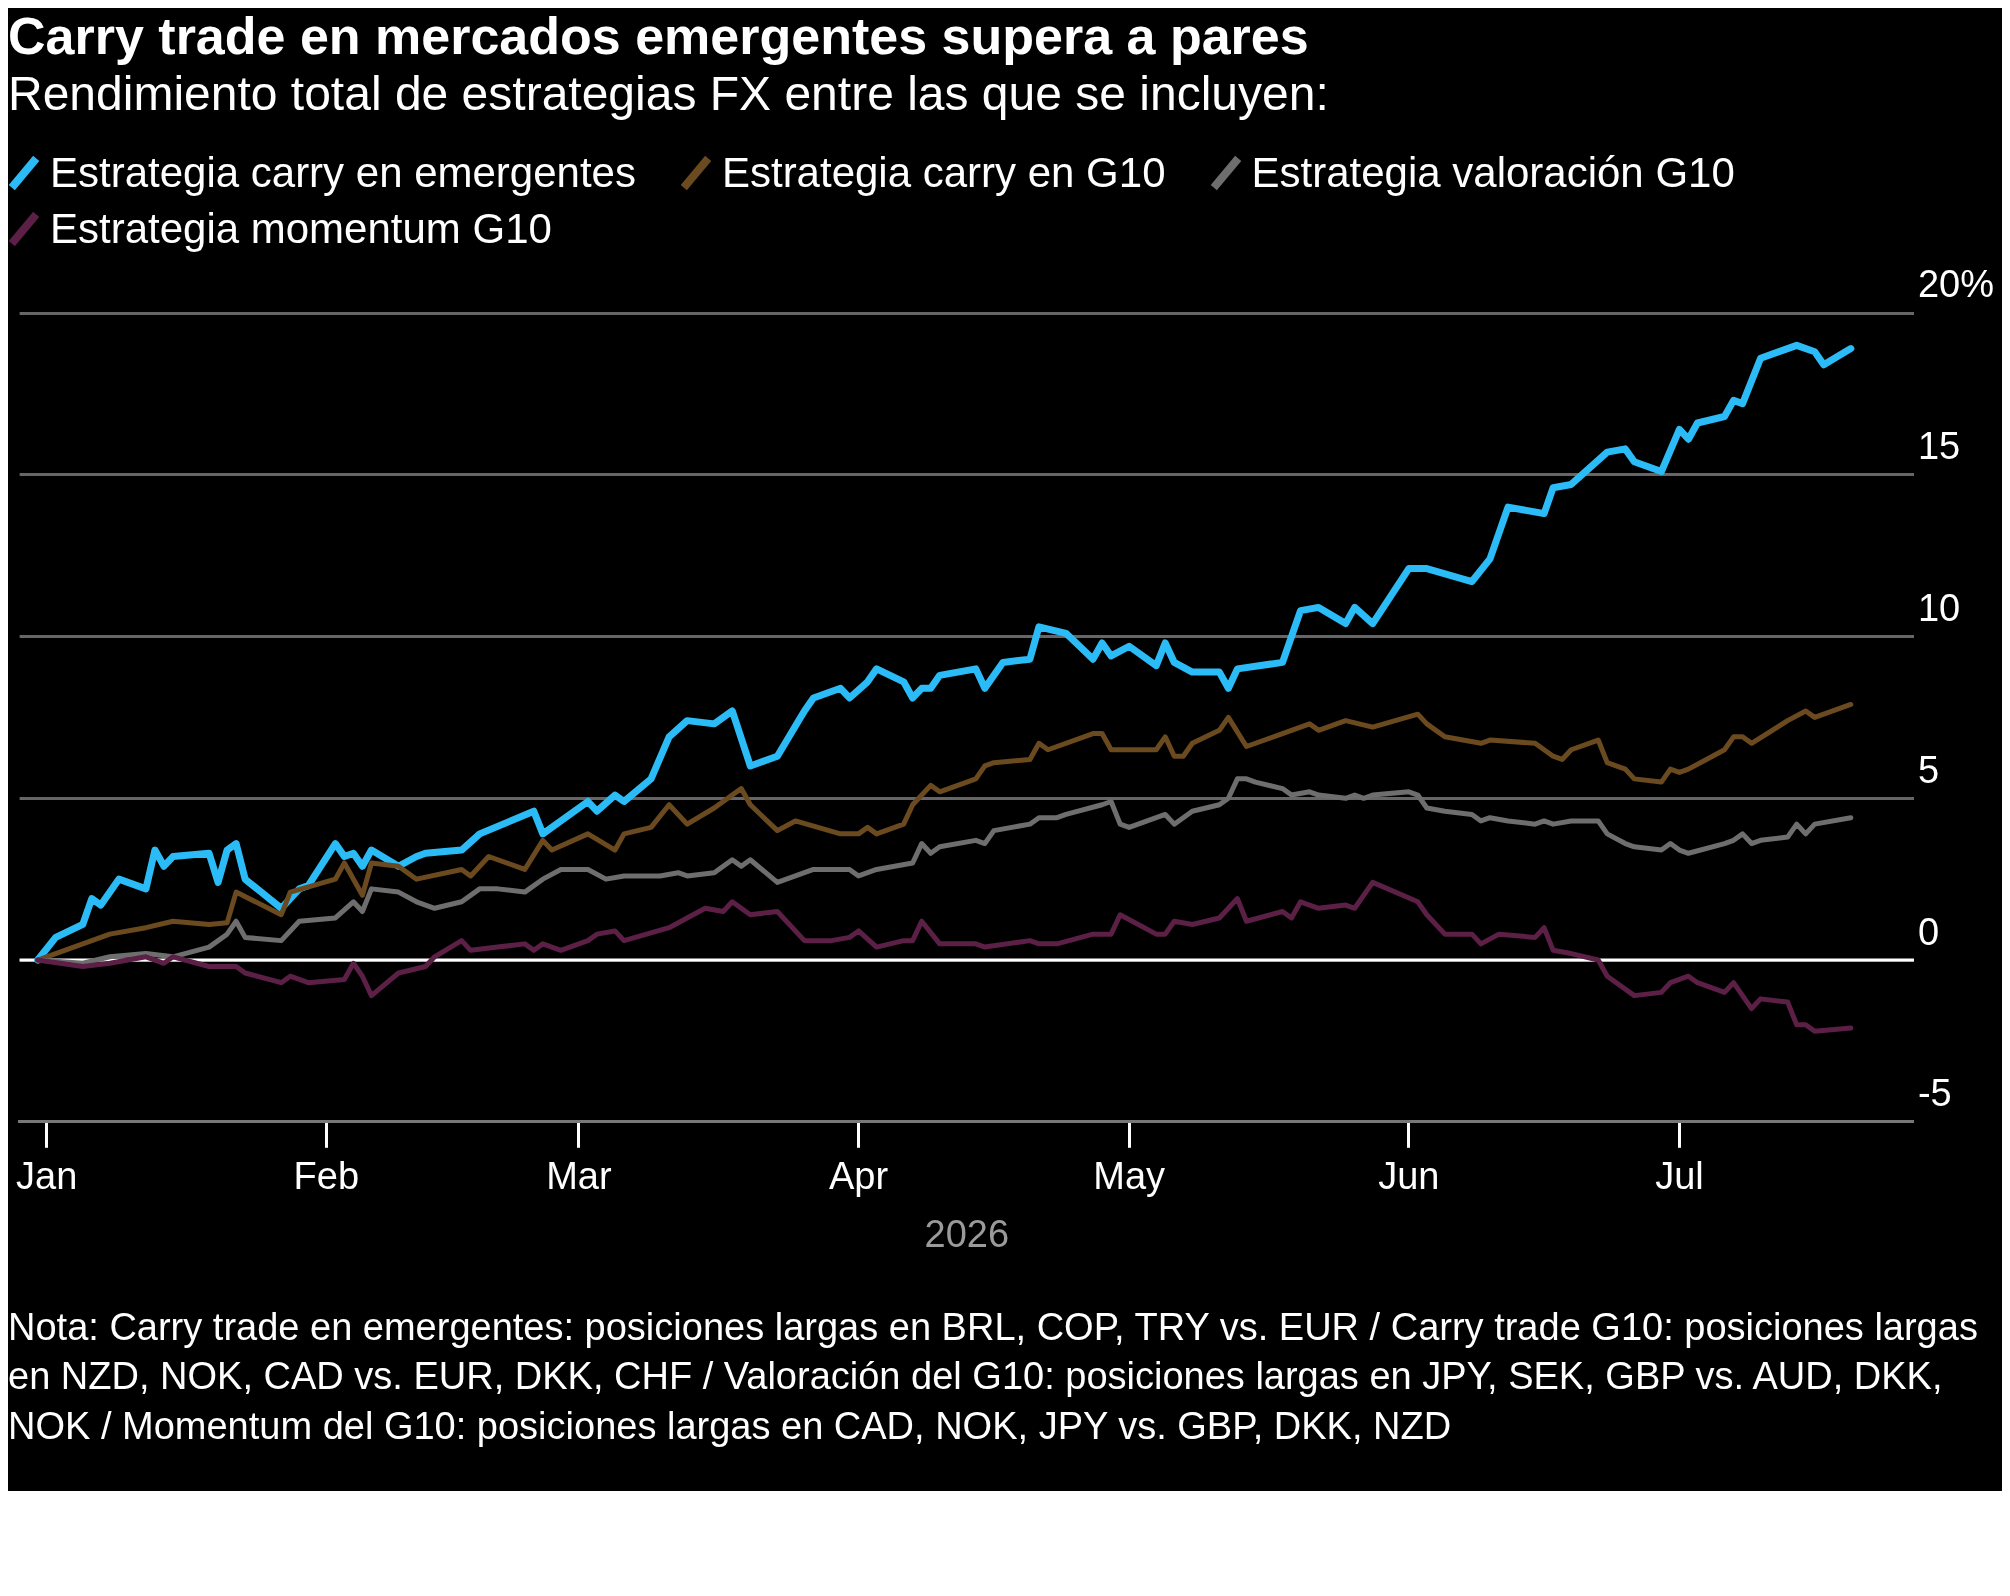  Describe the element at coordinates (1928, 769) in the screenshot. I see `y-tick-label: 5` at that location.